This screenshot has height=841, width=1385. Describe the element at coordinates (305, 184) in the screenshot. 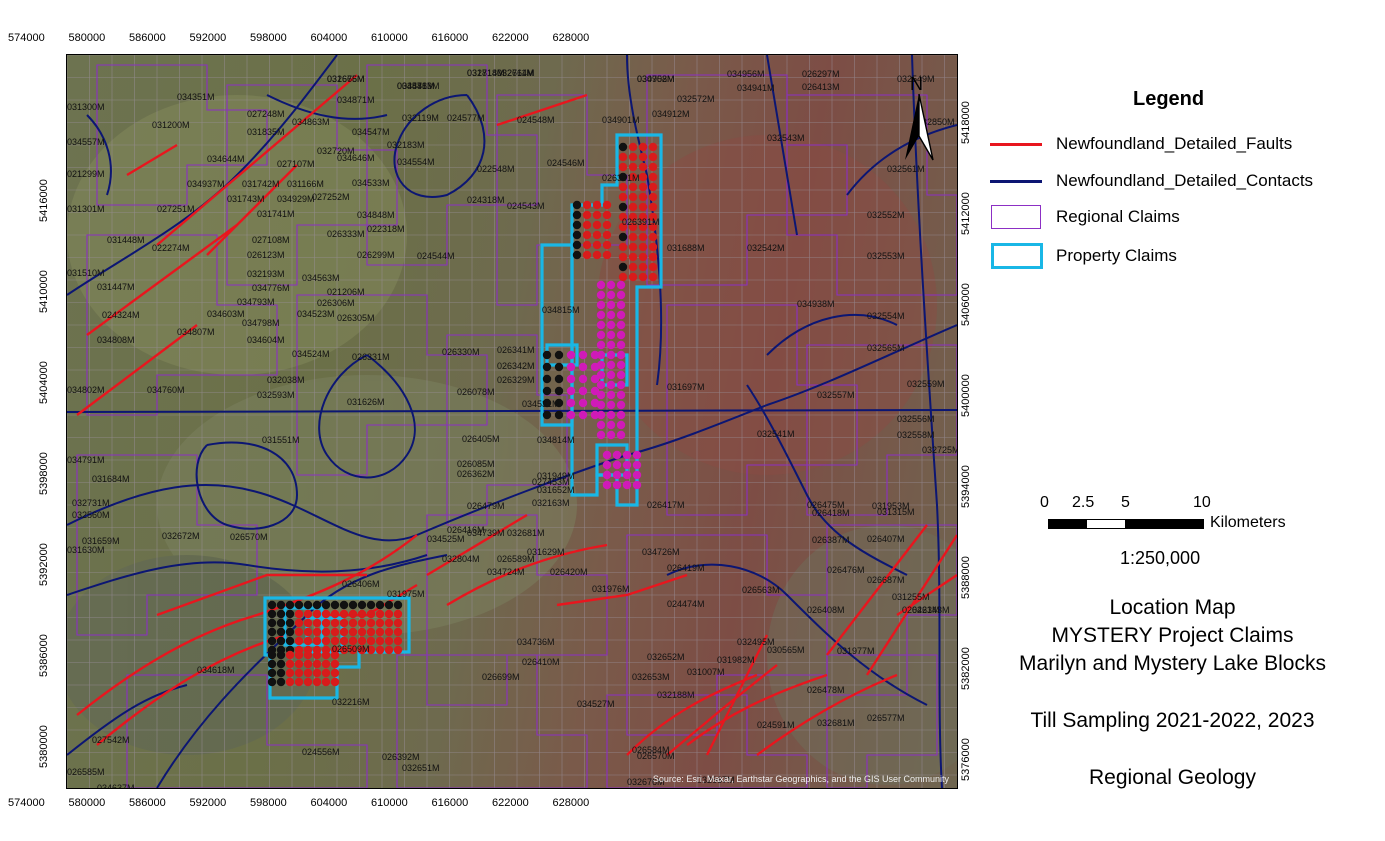

I see `claim-label: 031166M` at that location.